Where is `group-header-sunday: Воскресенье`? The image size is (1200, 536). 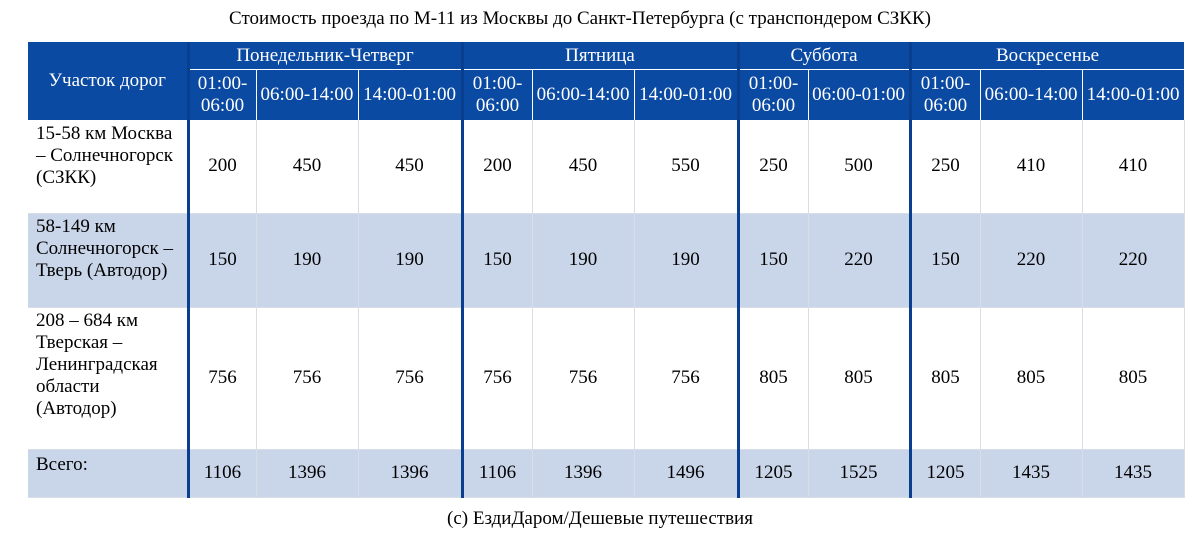 group-header-sunday: Воскресенье is located at coordinates (1046, 56).